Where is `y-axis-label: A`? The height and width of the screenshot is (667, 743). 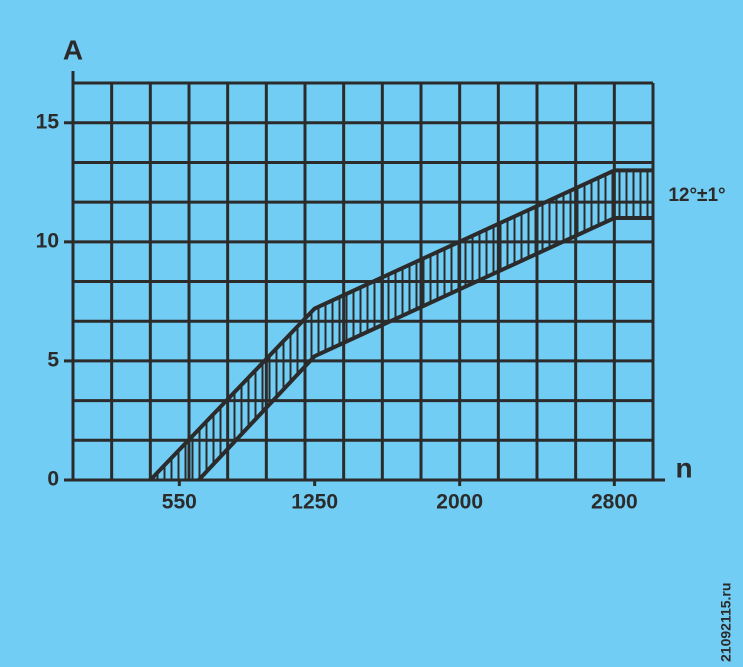 y-axis-label: A is located at coordinates (73, 49).